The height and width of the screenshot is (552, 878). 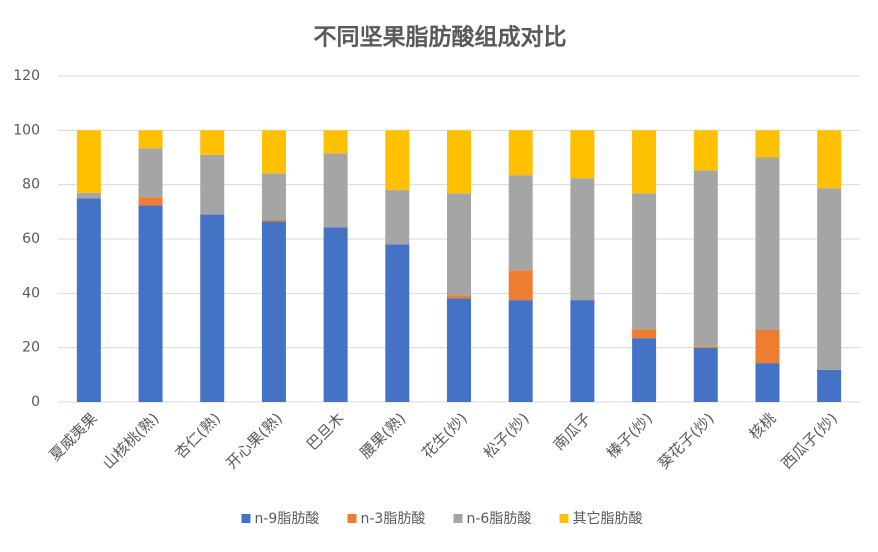 I want to click on y-tick-label: 80, so click(x=31, y=185).